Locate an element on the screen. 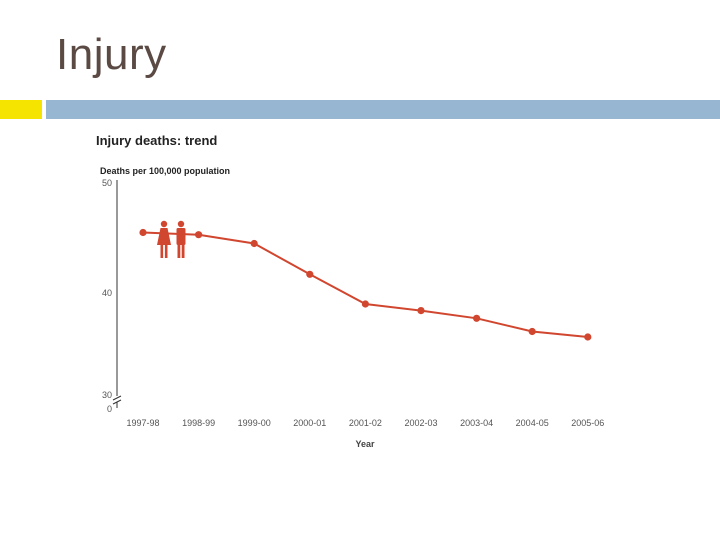 The width and height of the screenshot is (720, 540). x-tick-label: 2002-03 is located at coordinates (420, 423).